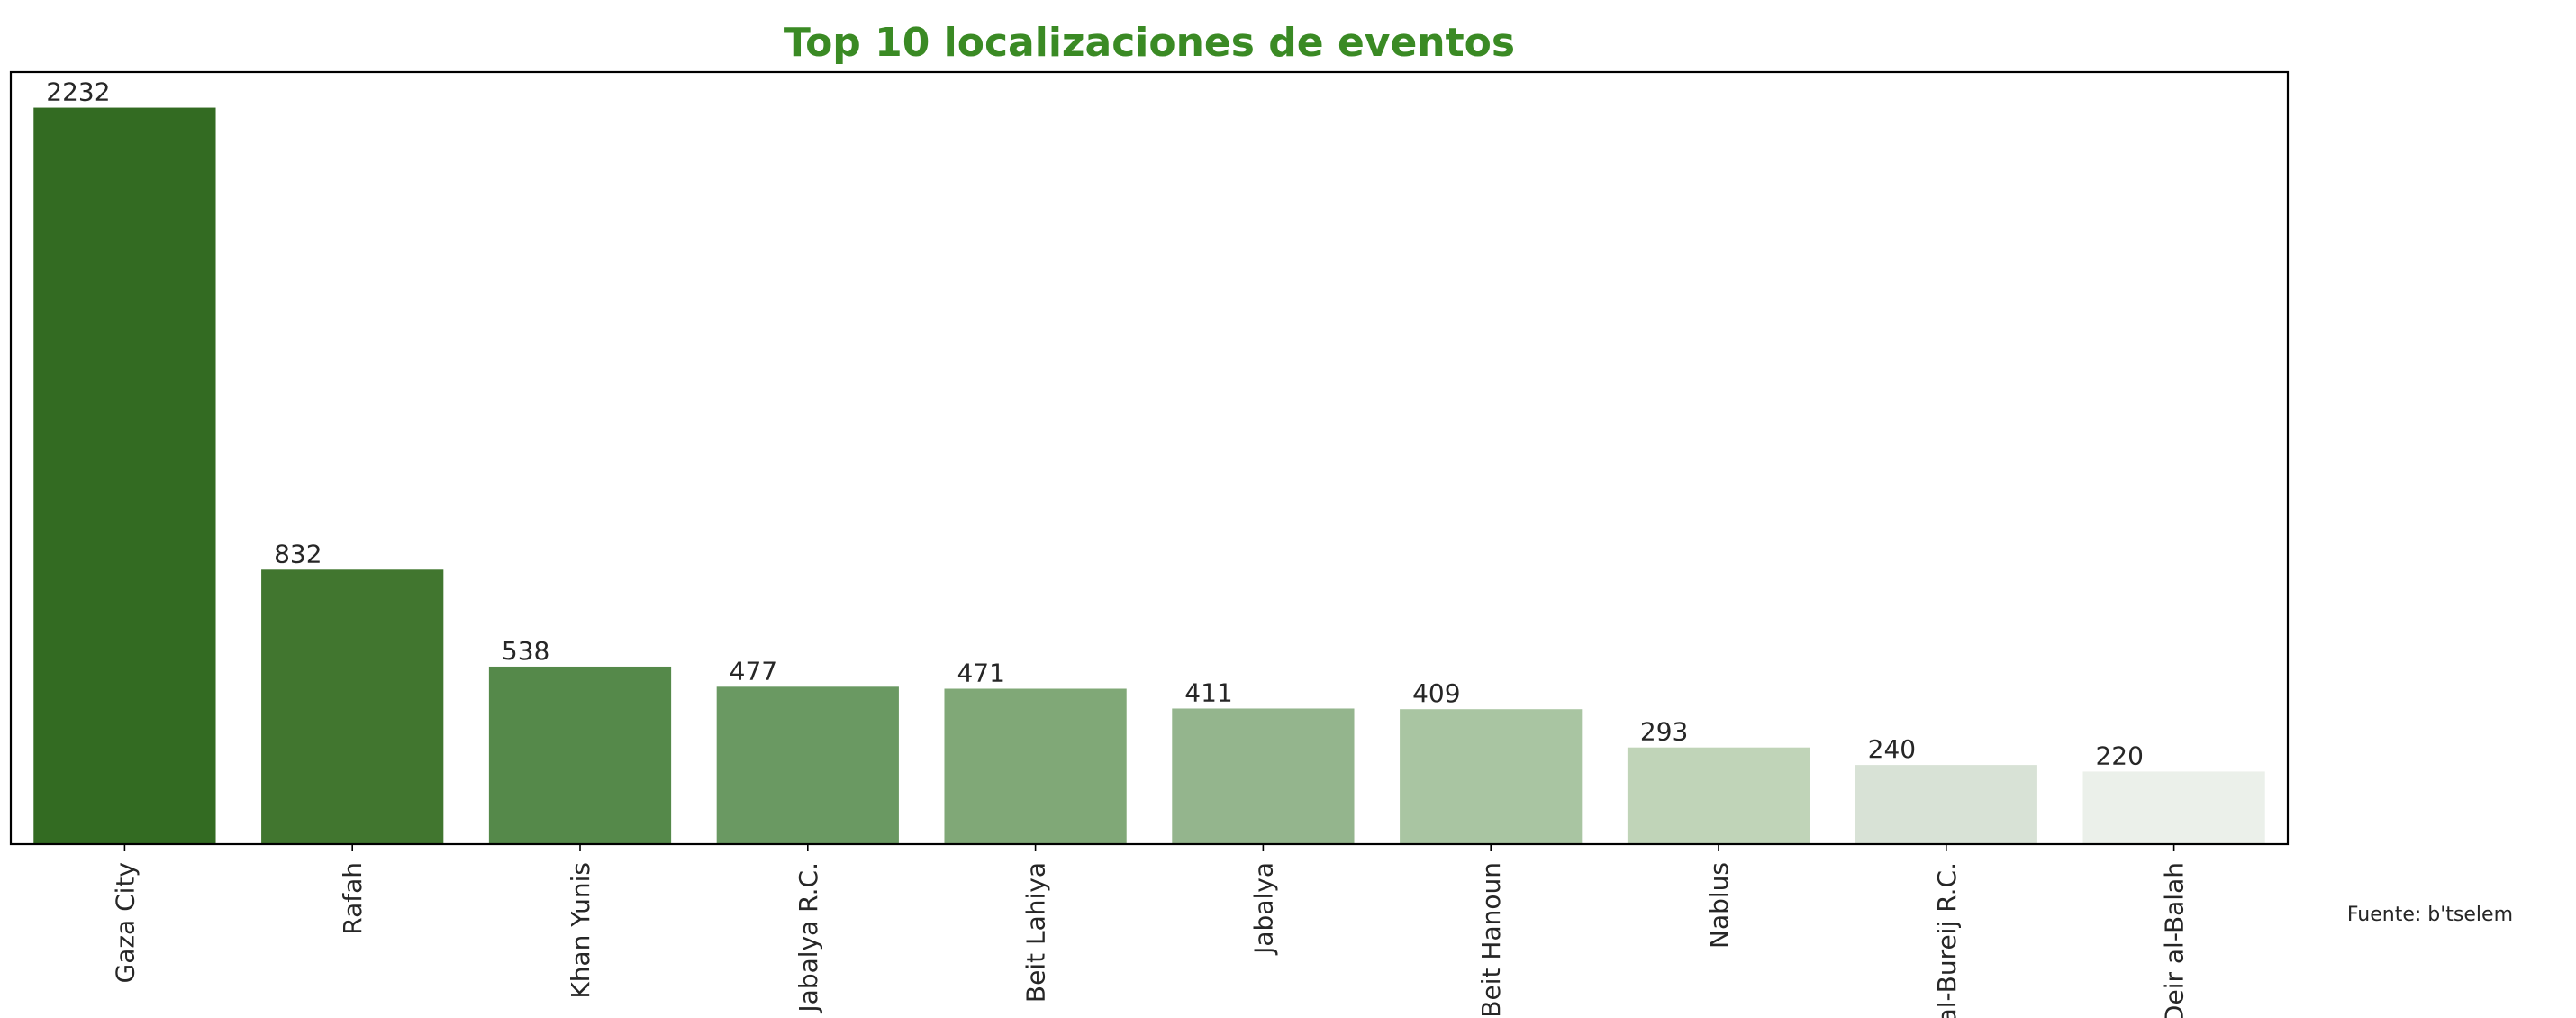 Image resolution: width=2576 pixels, height=1018 pixels. I want to click on bar-beit-lahiya, so click(1035, 766).